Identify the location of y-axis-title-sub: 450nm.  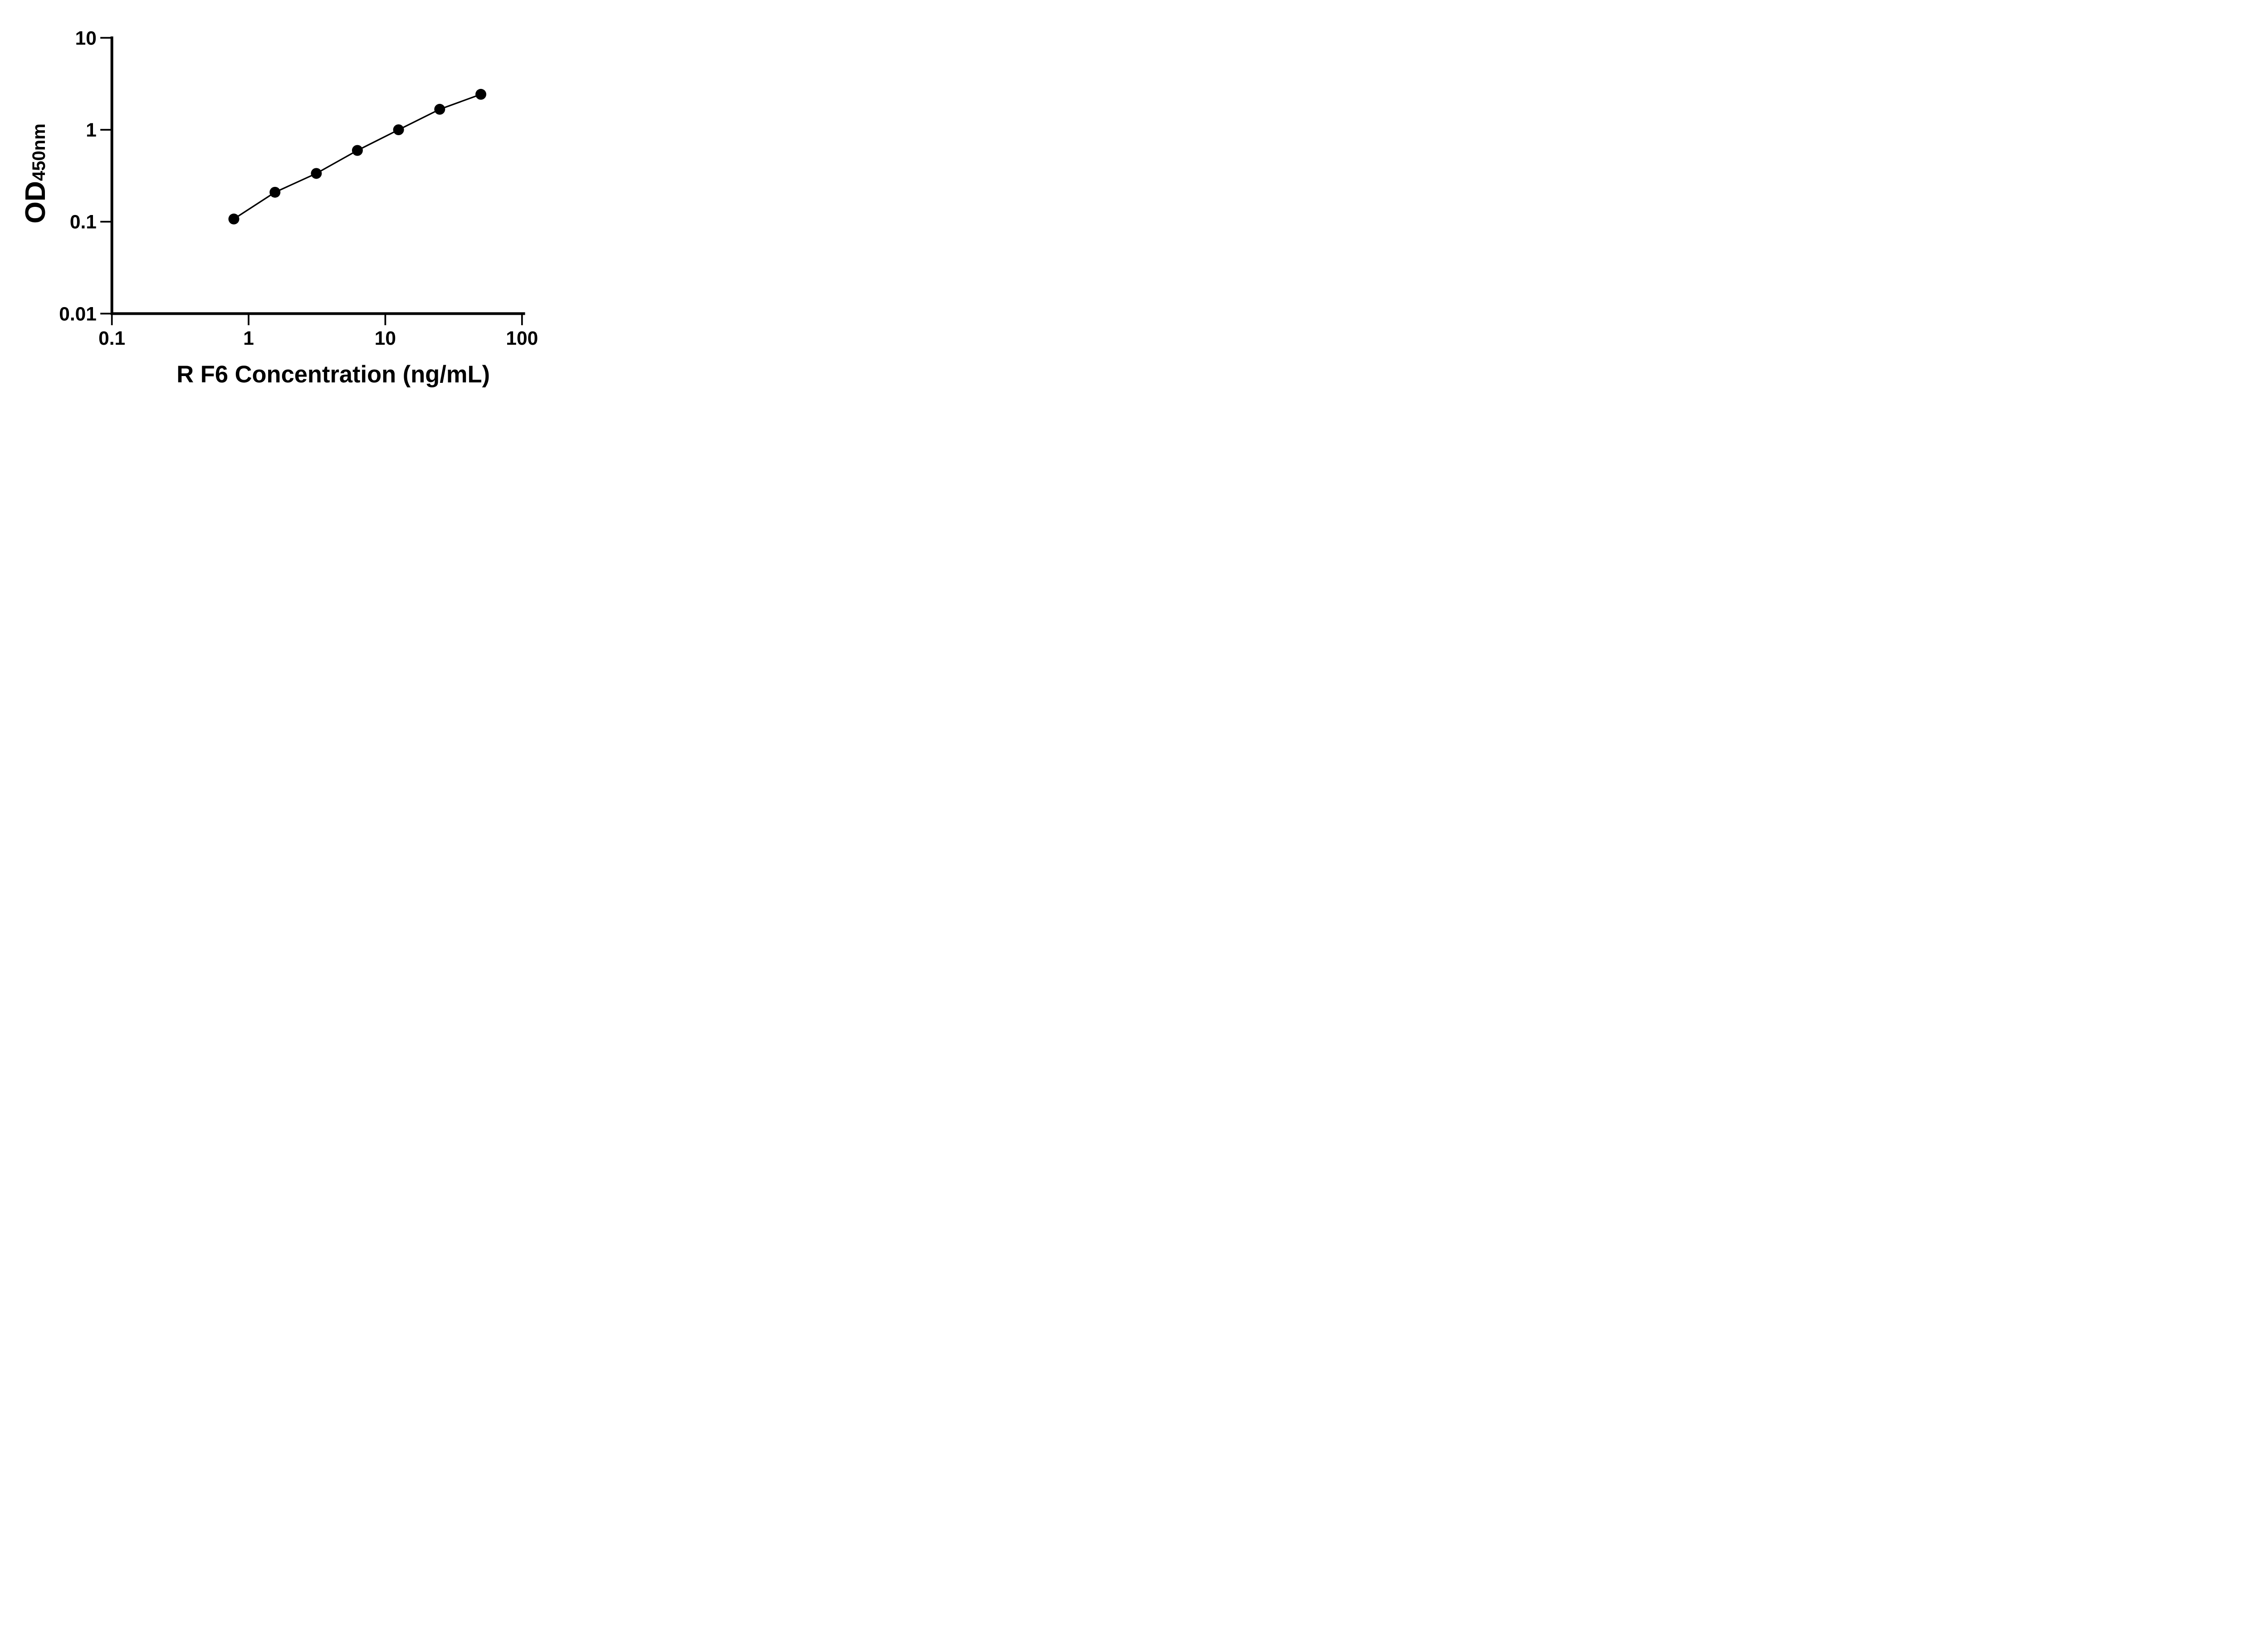
(39, 152).